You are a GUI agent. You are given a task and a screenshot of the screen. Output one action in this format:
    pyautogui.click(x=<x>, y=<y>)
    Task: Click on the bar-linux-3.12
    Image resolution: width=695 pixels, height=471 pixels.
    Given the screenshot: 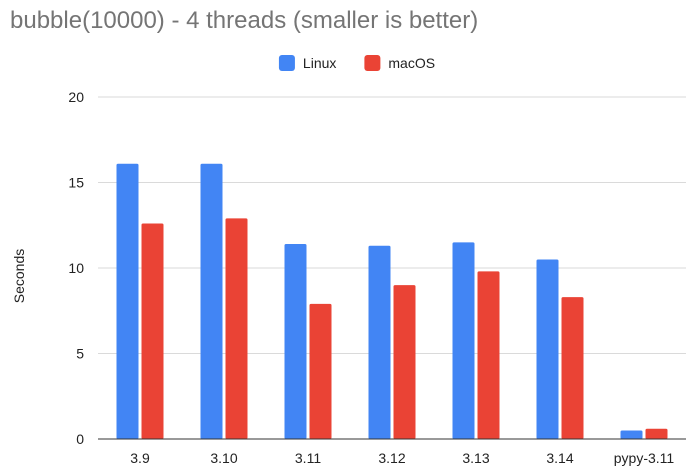 What is the action you would take?
    pyautogui.click(x=379, y=342)
    